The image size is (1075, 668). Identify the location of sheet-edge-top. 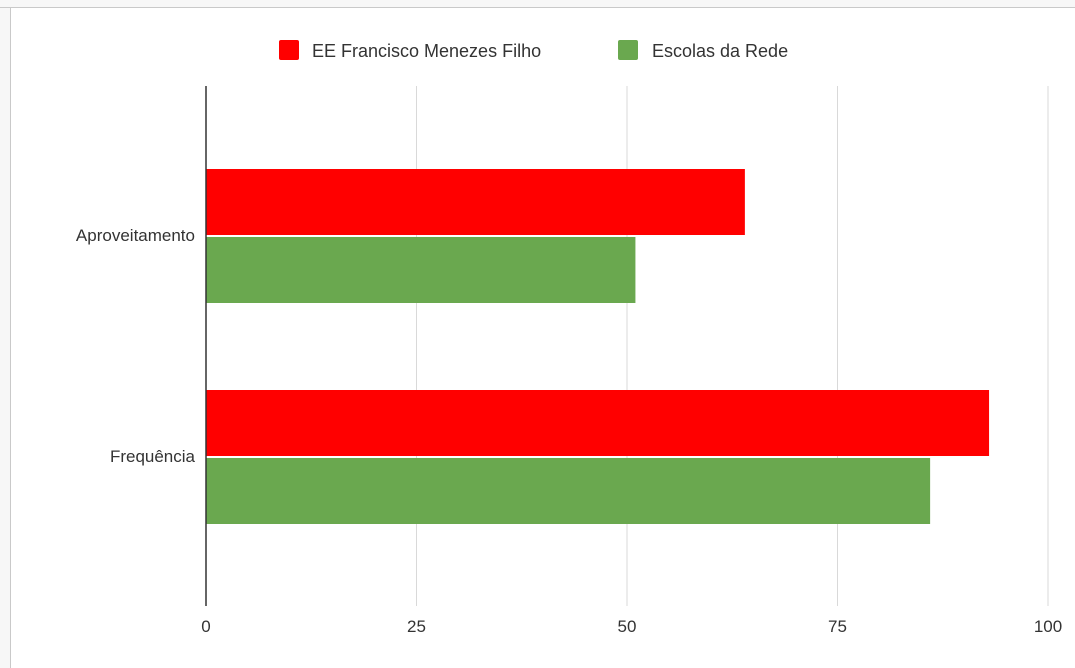
(537, 4).